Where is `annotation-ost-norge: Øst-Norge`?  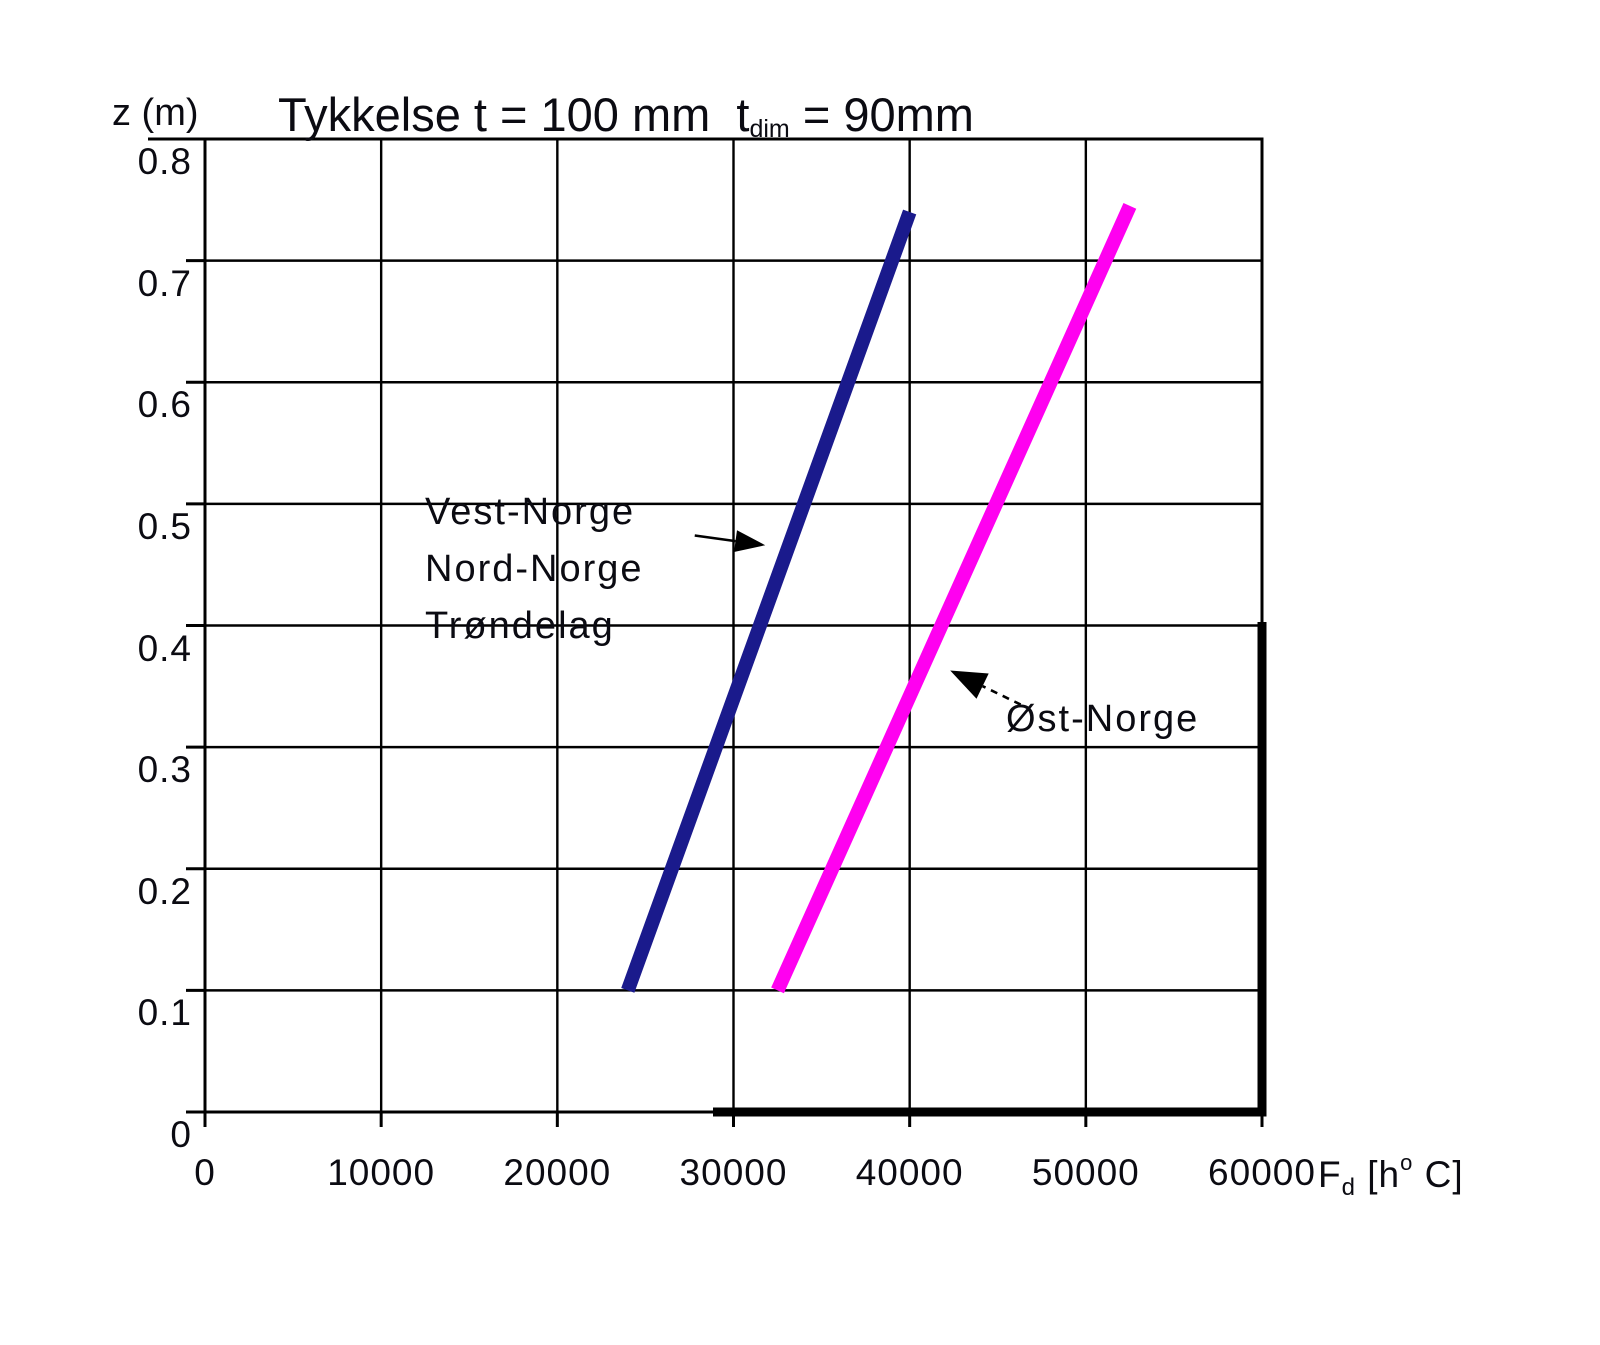 annotation-ost-norge: Øst-Norge is located at coordinates (1103, 719).